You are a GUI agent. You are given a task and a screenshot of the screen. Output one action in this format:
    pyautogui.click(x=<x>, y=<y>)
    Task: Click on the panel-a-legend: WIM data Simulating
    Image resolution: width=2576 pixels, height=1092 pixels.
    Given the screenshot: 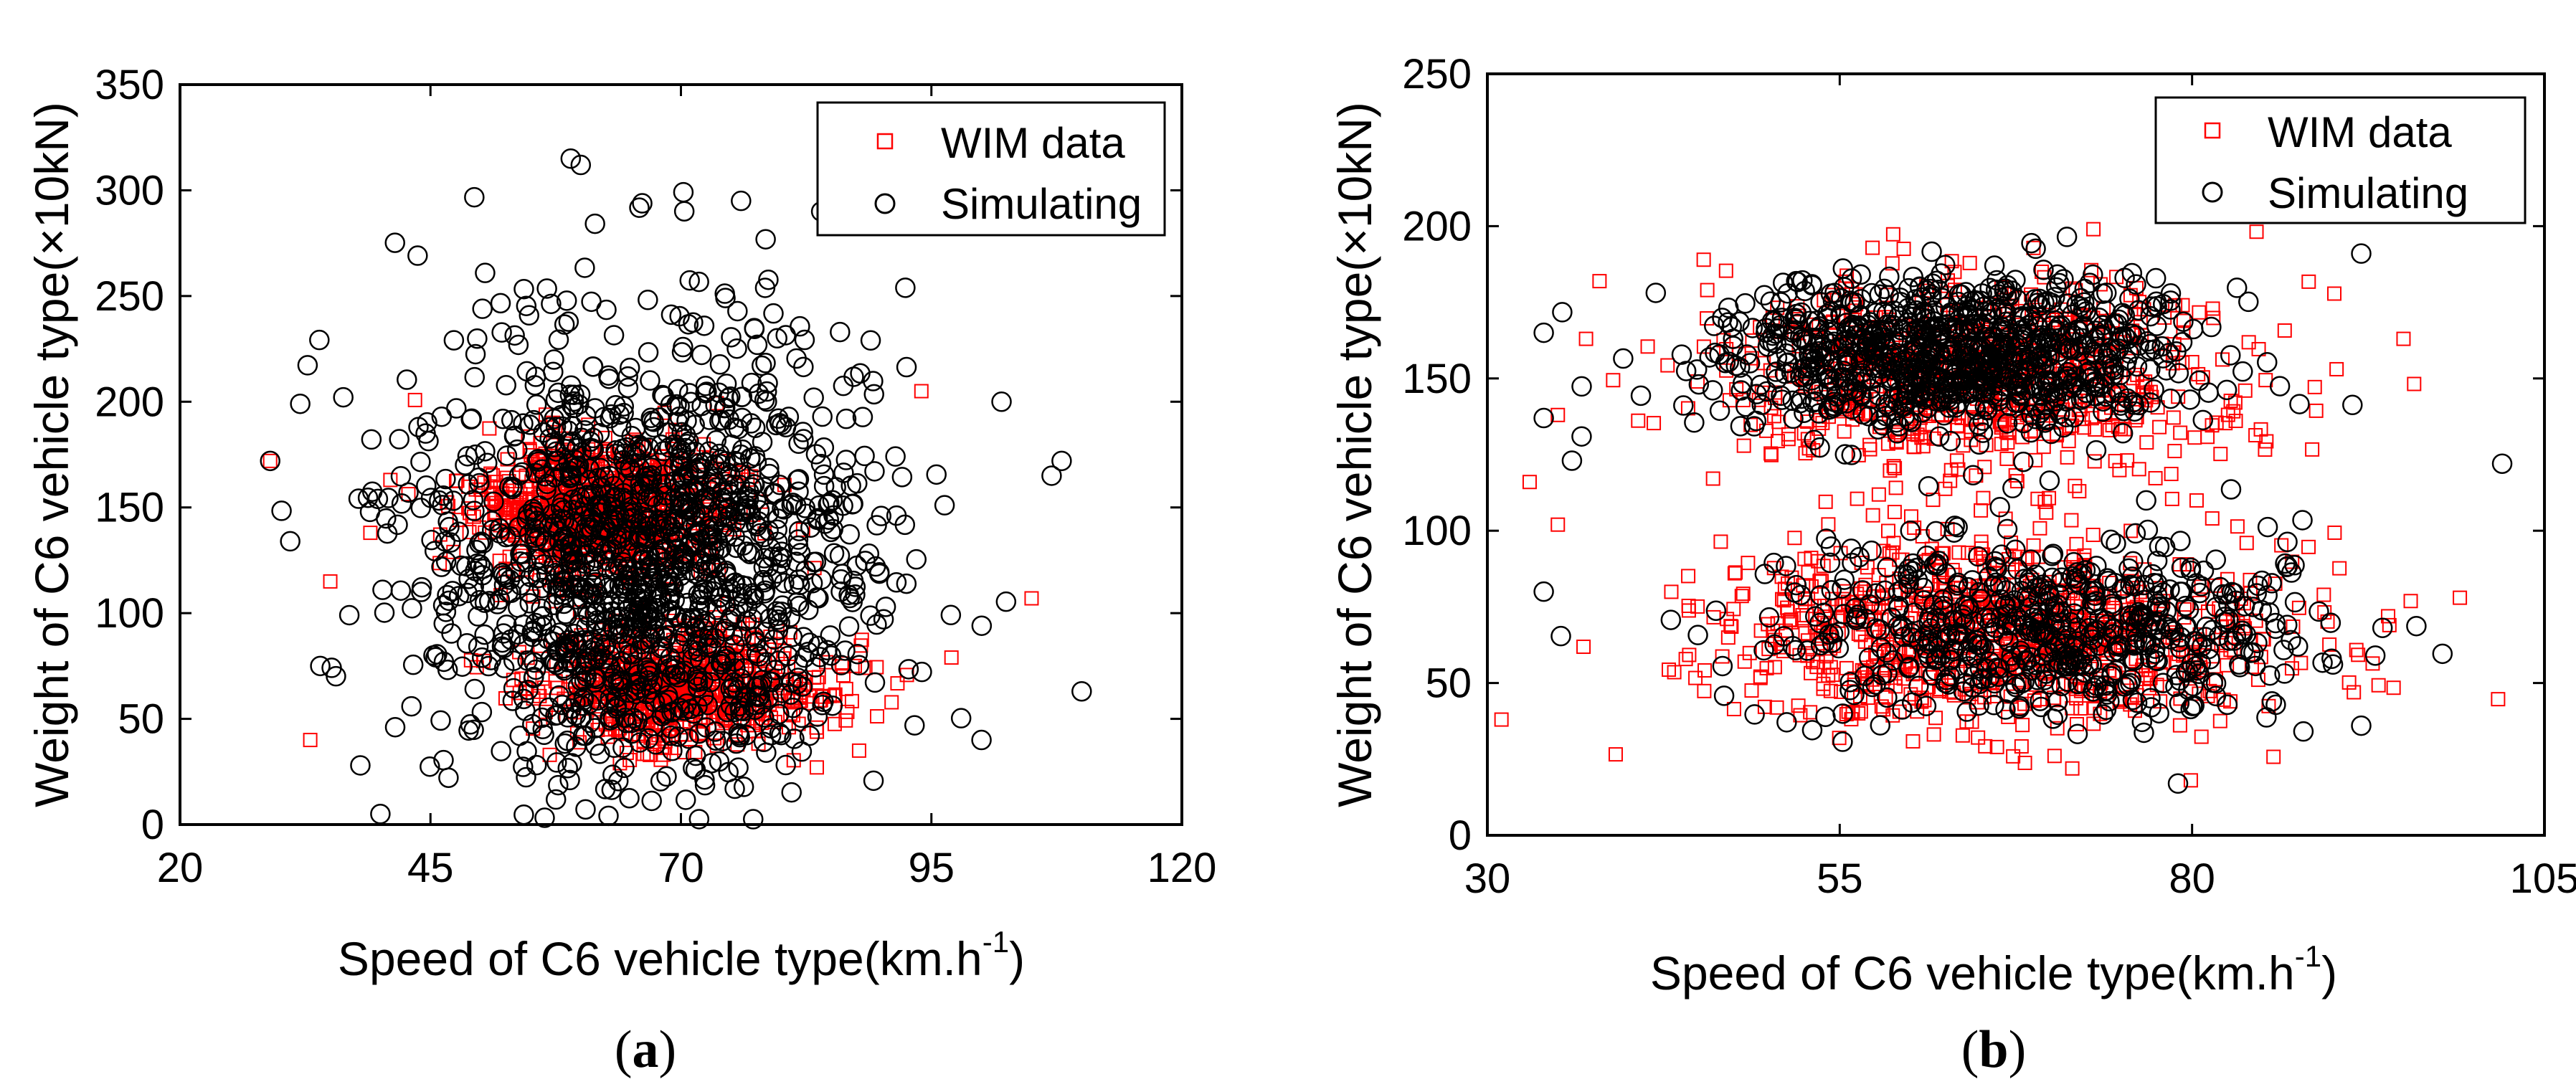 What is the action you would take?
    pyautogui.click(x=991, y=169)
    